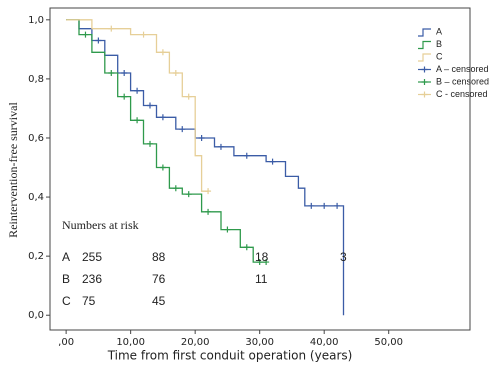  I want to click on risk-row-label: C, so click(66, 301).